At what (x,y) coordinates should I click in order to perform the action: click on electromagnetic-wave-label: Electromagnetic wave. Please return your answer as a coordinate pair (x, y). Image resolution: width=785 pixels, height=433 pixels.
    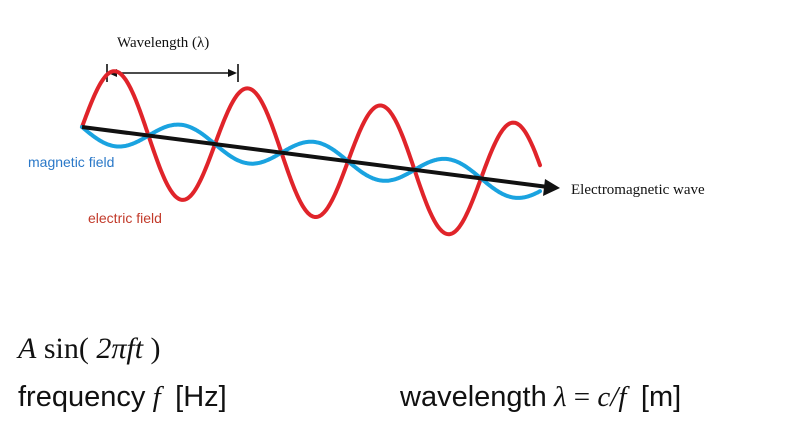
    Looking at the image, I should click on (638, 190).